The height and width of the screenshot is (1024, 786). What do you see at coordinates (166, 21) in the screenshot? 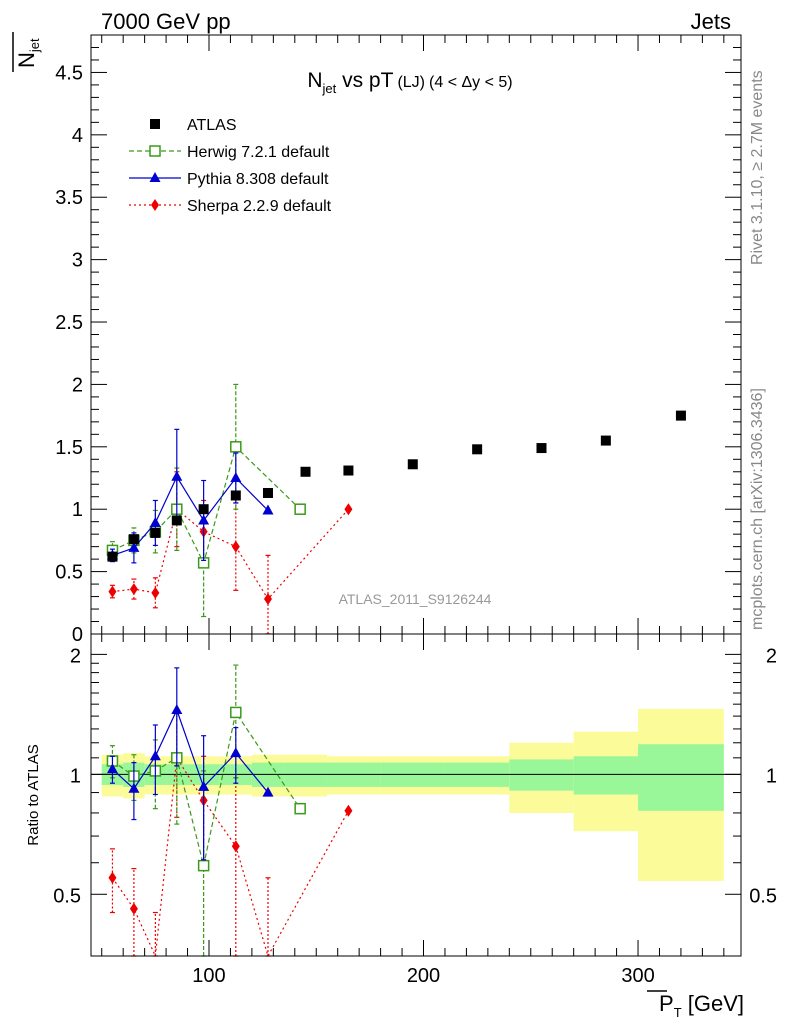
I see `header-left: 7000 GeV pp` at bounding box center [166, 21].